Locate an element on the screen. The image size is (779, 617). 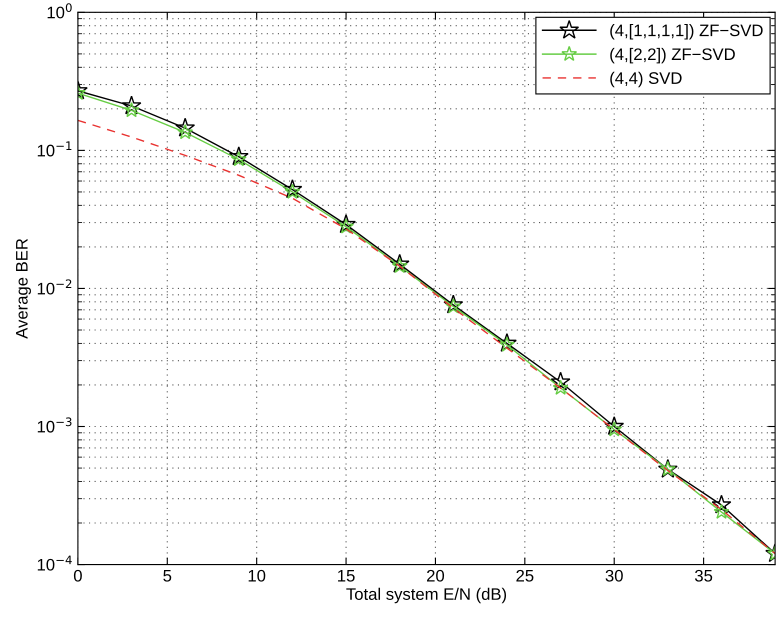
x-tick-label: 30 is located at coordinates (614, 576).